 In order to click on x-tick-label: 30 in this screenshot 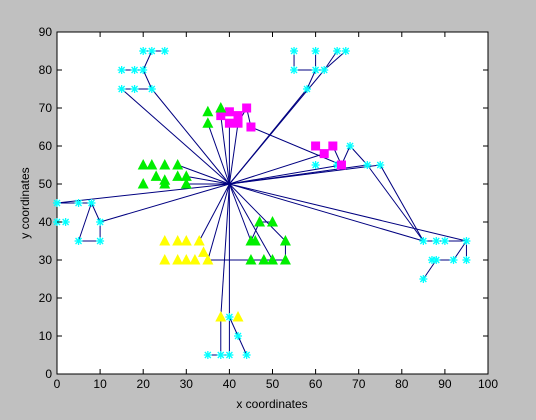, I will do `click(187, 384)`.